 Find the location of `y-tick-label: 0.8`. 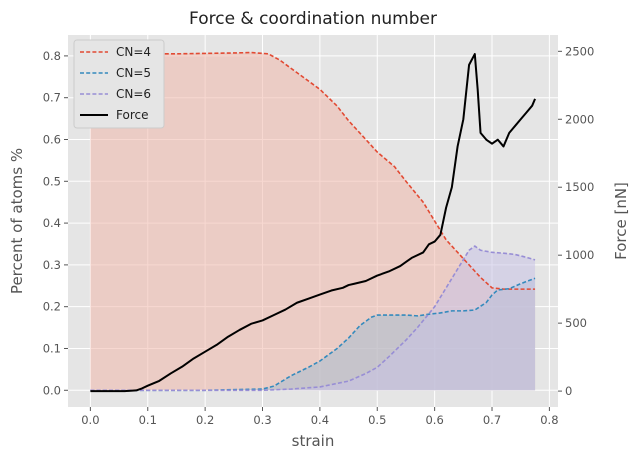

y-tick-label: 0.8 is located at coordinates (52, 56).